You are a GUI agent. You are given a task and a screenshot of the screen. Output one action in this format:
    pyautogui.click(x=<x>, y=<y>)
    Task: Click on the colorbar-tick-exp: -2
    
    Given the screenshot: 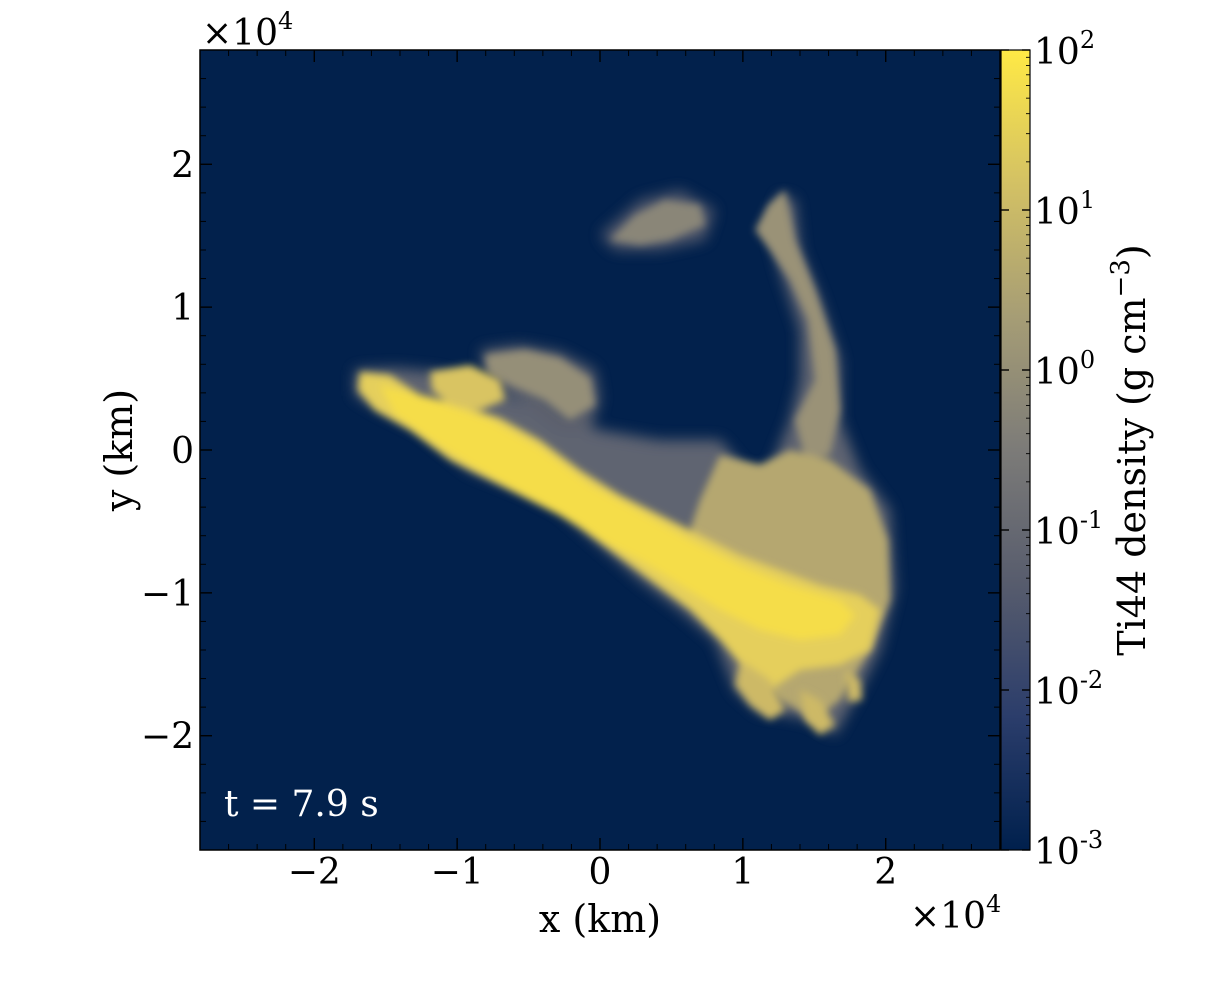 What is the action you would take?
    pyautogui.click(x=1091, y=680)
    